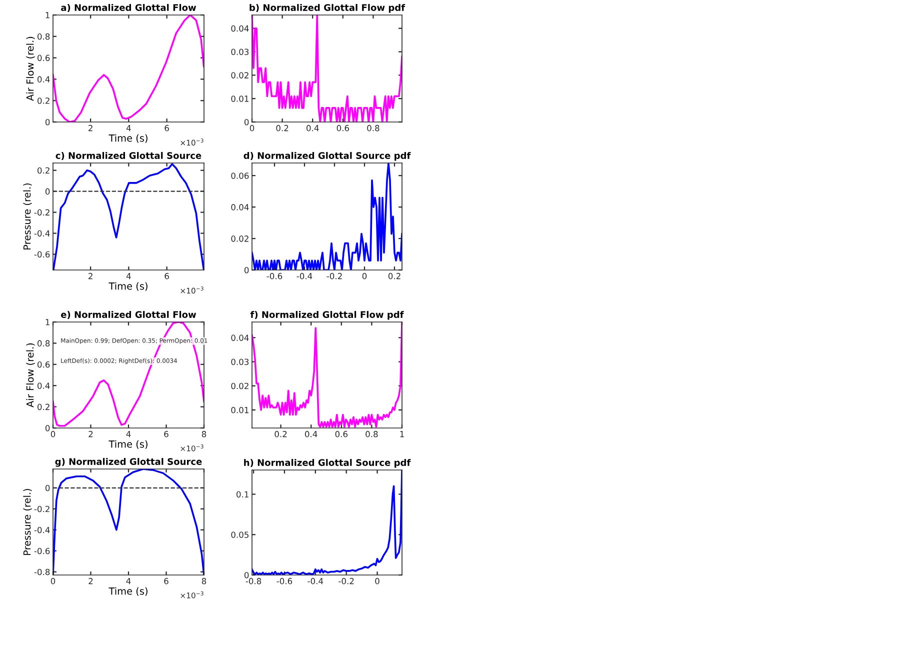 The width and height of the screenshot is (901, 664). I want to click on chart-title: g) Normalized Glottal Source, so click(128, 462).